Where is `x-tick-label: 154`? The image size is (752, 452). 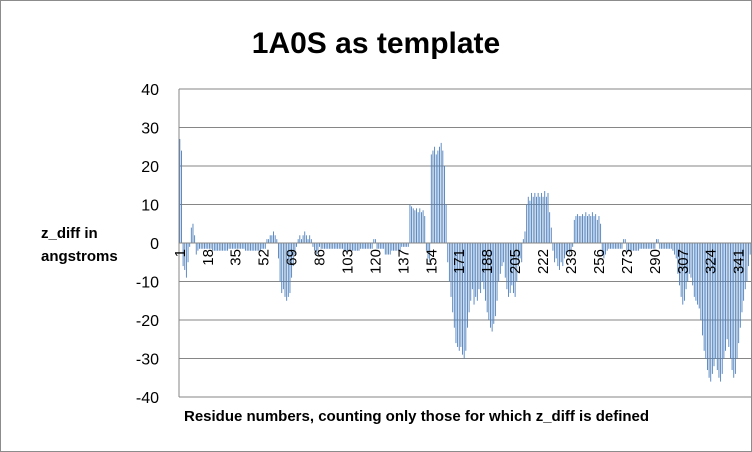
x-tick-label: 154 is located at coordinates (431, 261).